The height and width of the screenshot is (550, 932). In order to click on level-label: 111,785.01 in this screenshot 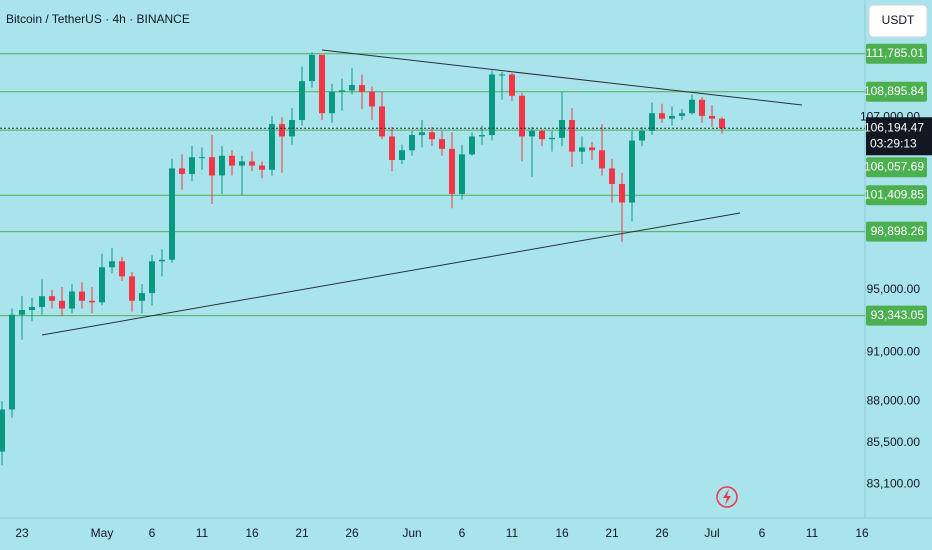, I will do `click(895, 53)`.